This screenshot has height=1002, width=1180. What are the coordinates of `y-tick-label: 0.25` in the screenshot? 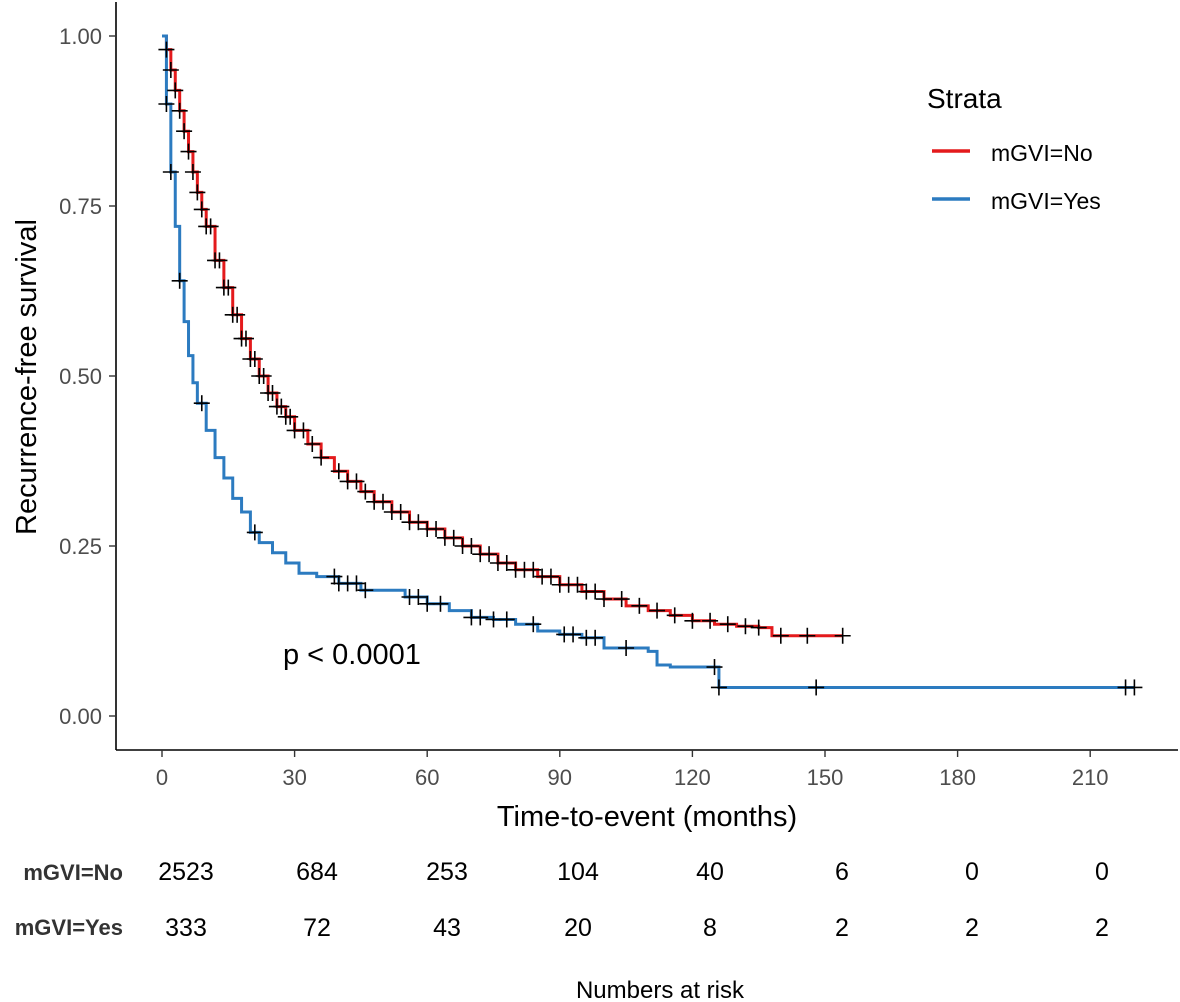 It's located at (80, 546).